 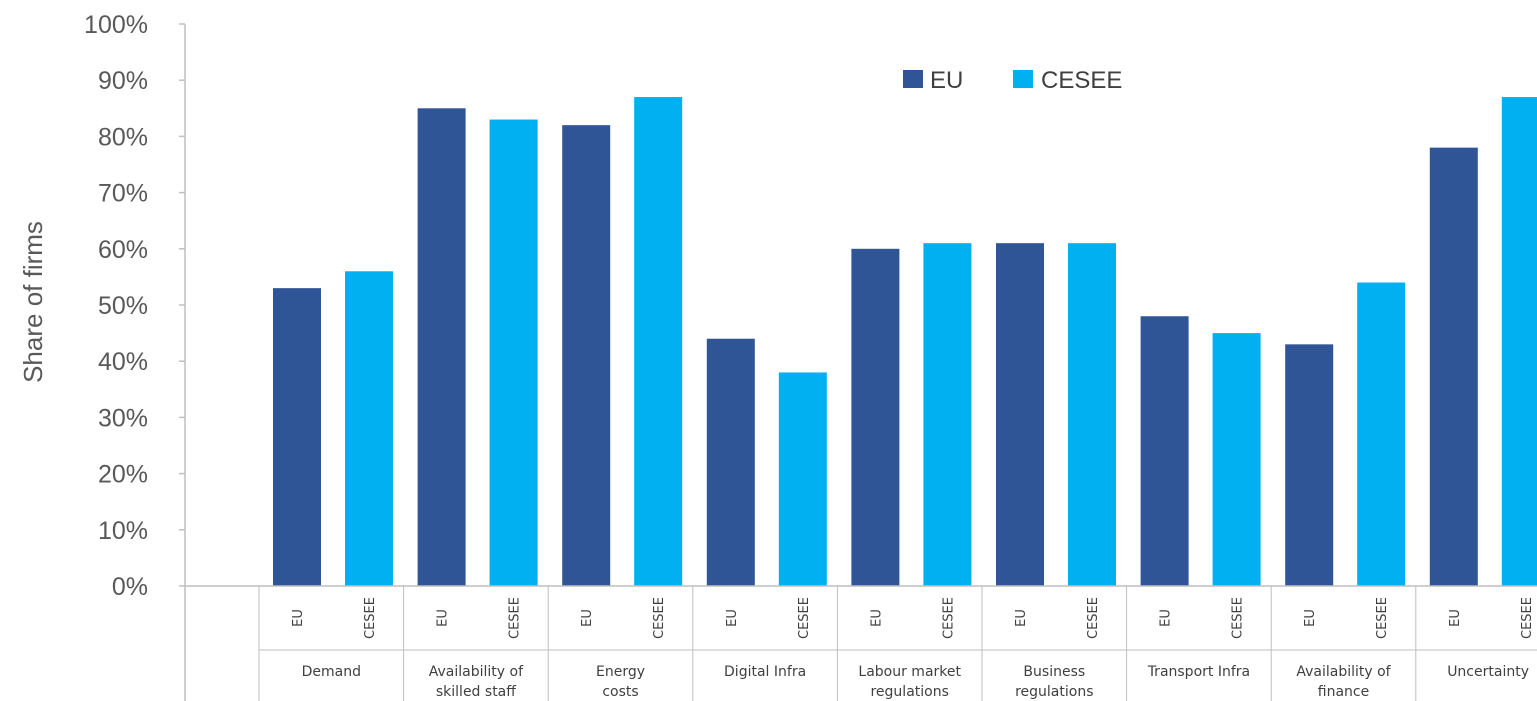 What do you see at coordinates (123, 137) in the screenshot?
I see `y-tick-label: 80%` at bounding box center [123, 137].